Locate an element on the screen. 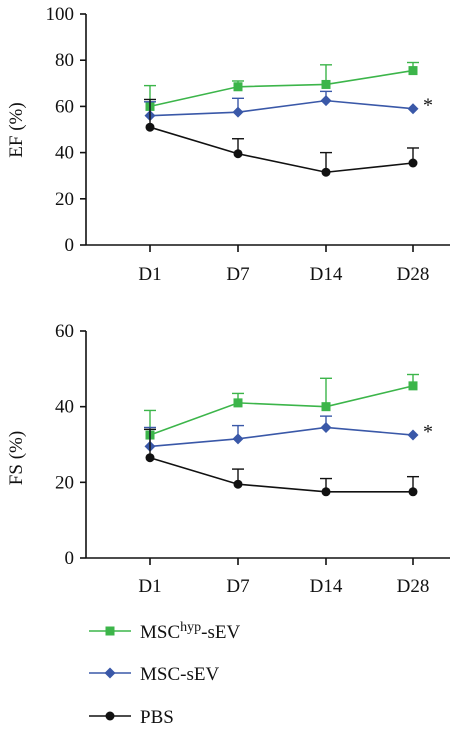 This screenshot has height=732, width=474. ef-significance-star: * is located at coordinates (428, 106).